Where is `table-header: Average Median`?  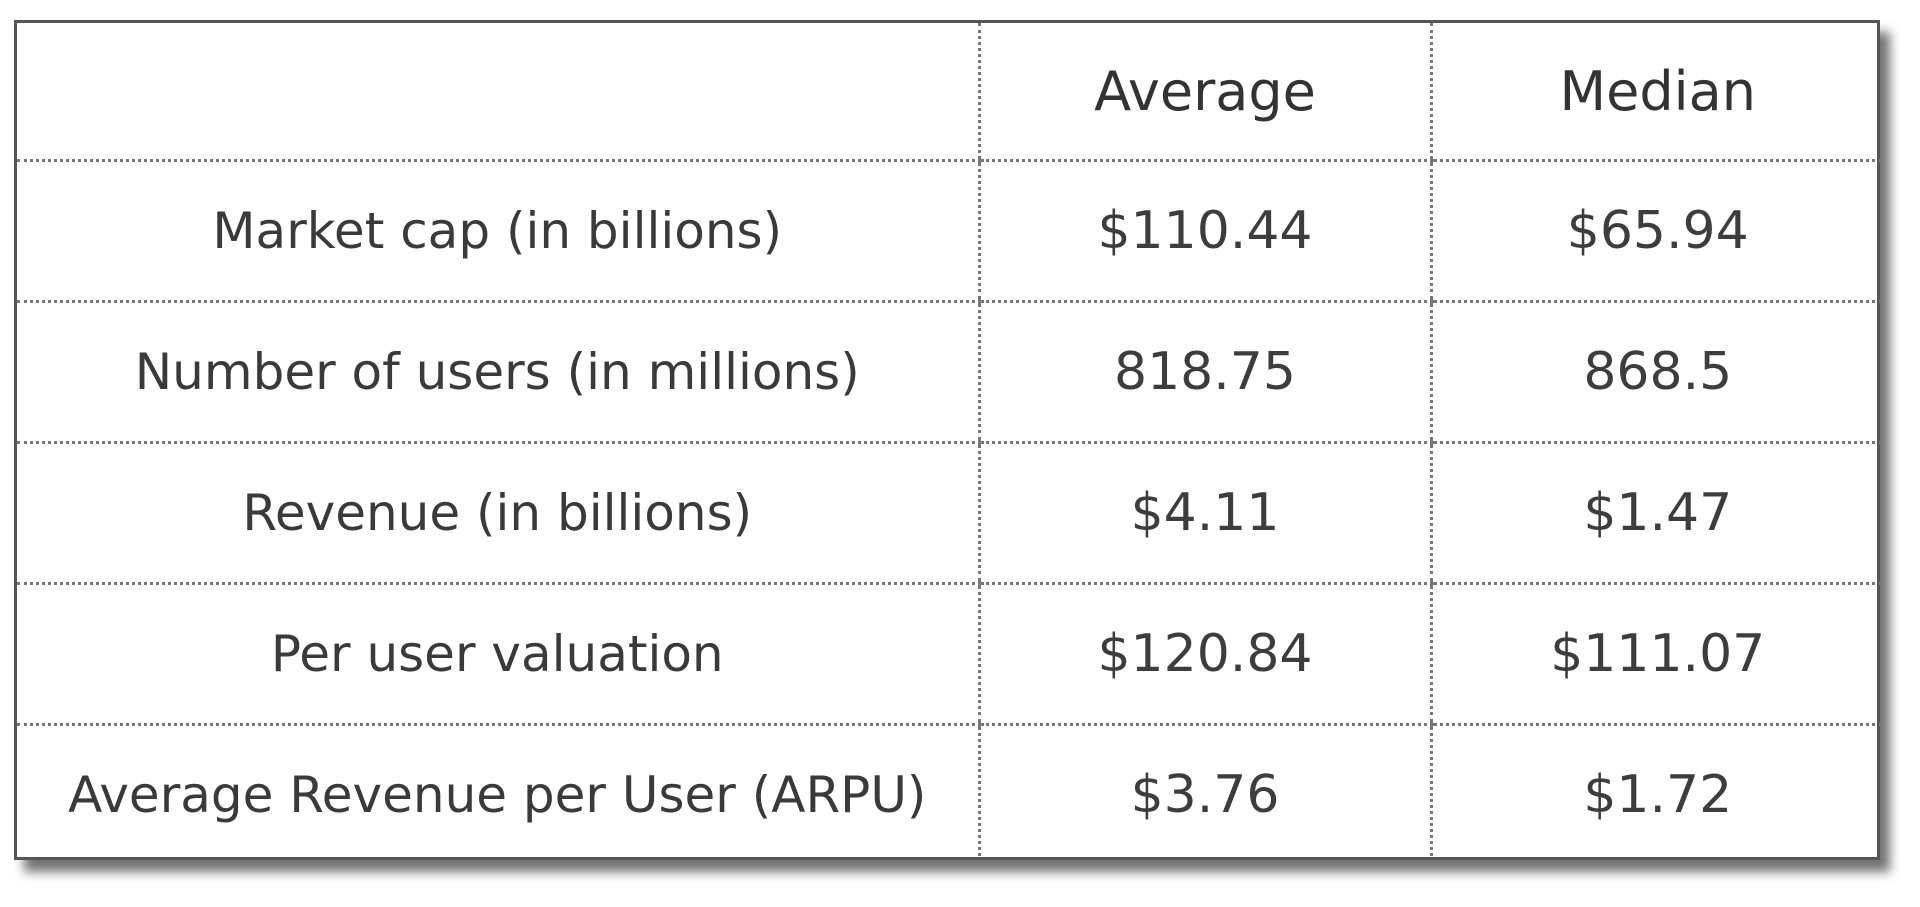 table-header: Average Median is located at coordinates (950, 92).